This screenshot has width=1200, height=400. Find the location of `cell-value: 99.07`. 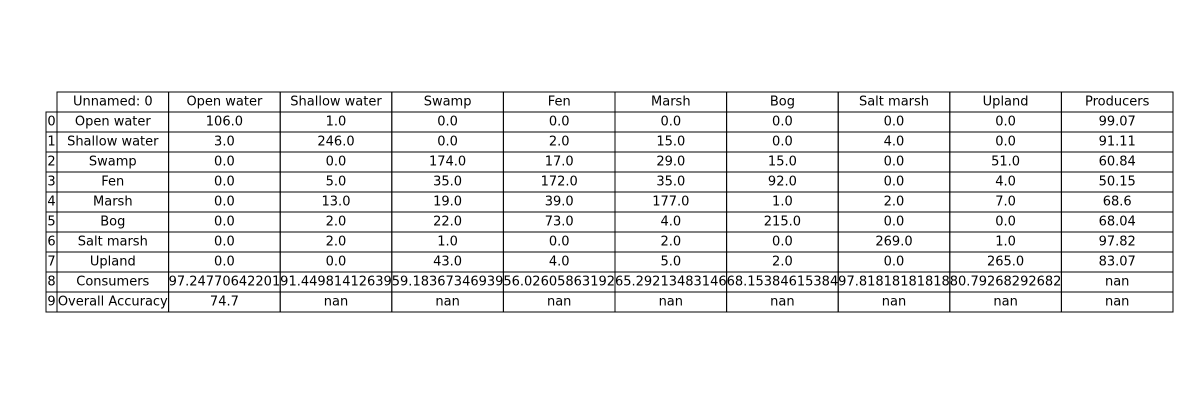

cell-value: 99.07 is located at coordinates (1117, 122).